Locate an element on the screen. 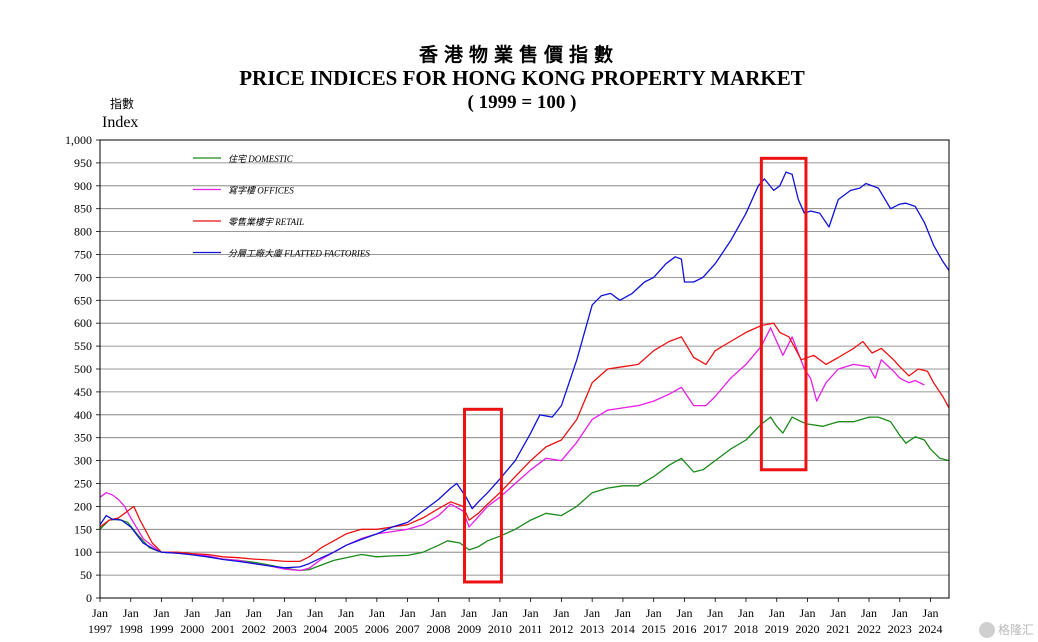 Image resolution: width=1038 pixels, height=642 pixels. x-tick-year: 2016 is located at coordinates (684, 629).